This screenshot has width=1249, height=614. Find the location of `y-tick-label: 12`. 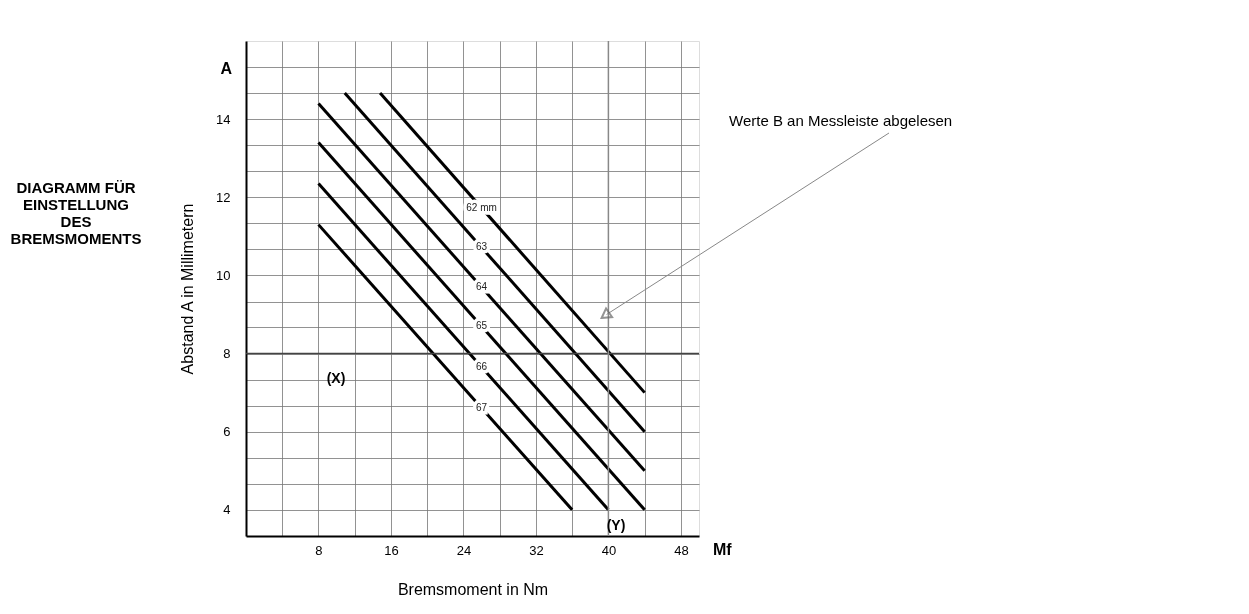

y-tick-label: 12 is located at coordinates (223, 197).